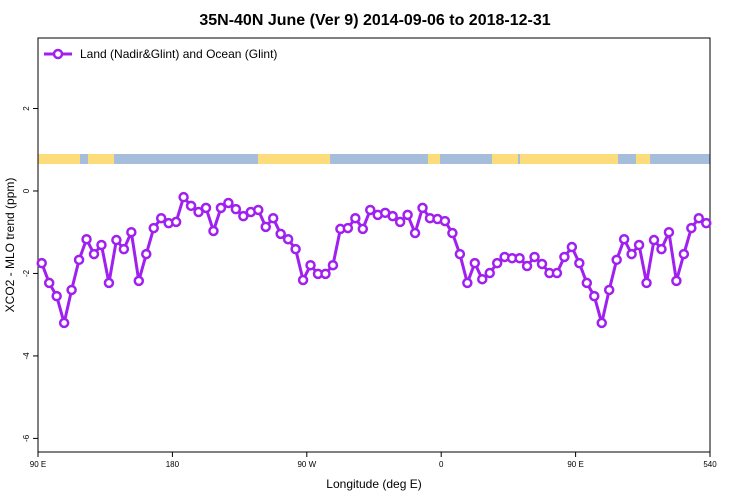 This screenshot has height=500, width=750. What do you see at coordinates (10, 245) in the screenshot?
I see `y-axis-label: XCO2 - MLO trend (ppm)` at bounding box center [10, 245].